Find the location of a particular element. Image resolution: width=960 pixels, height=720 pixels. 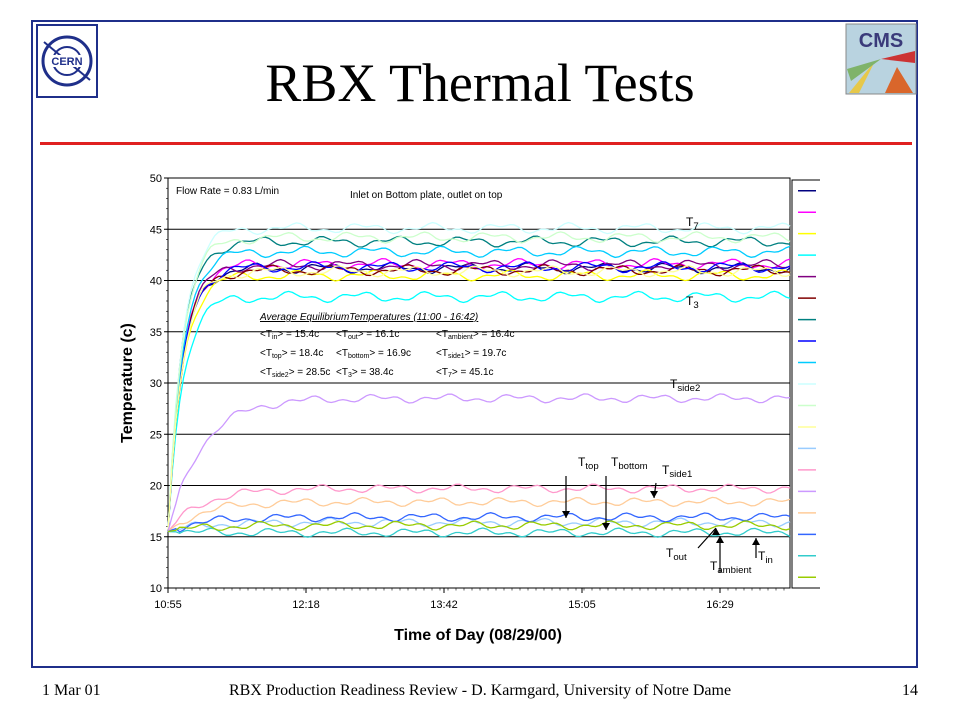

avg-table-cell-1-2: <Tside1> = 19.7c is located at coordinates (471, 354).